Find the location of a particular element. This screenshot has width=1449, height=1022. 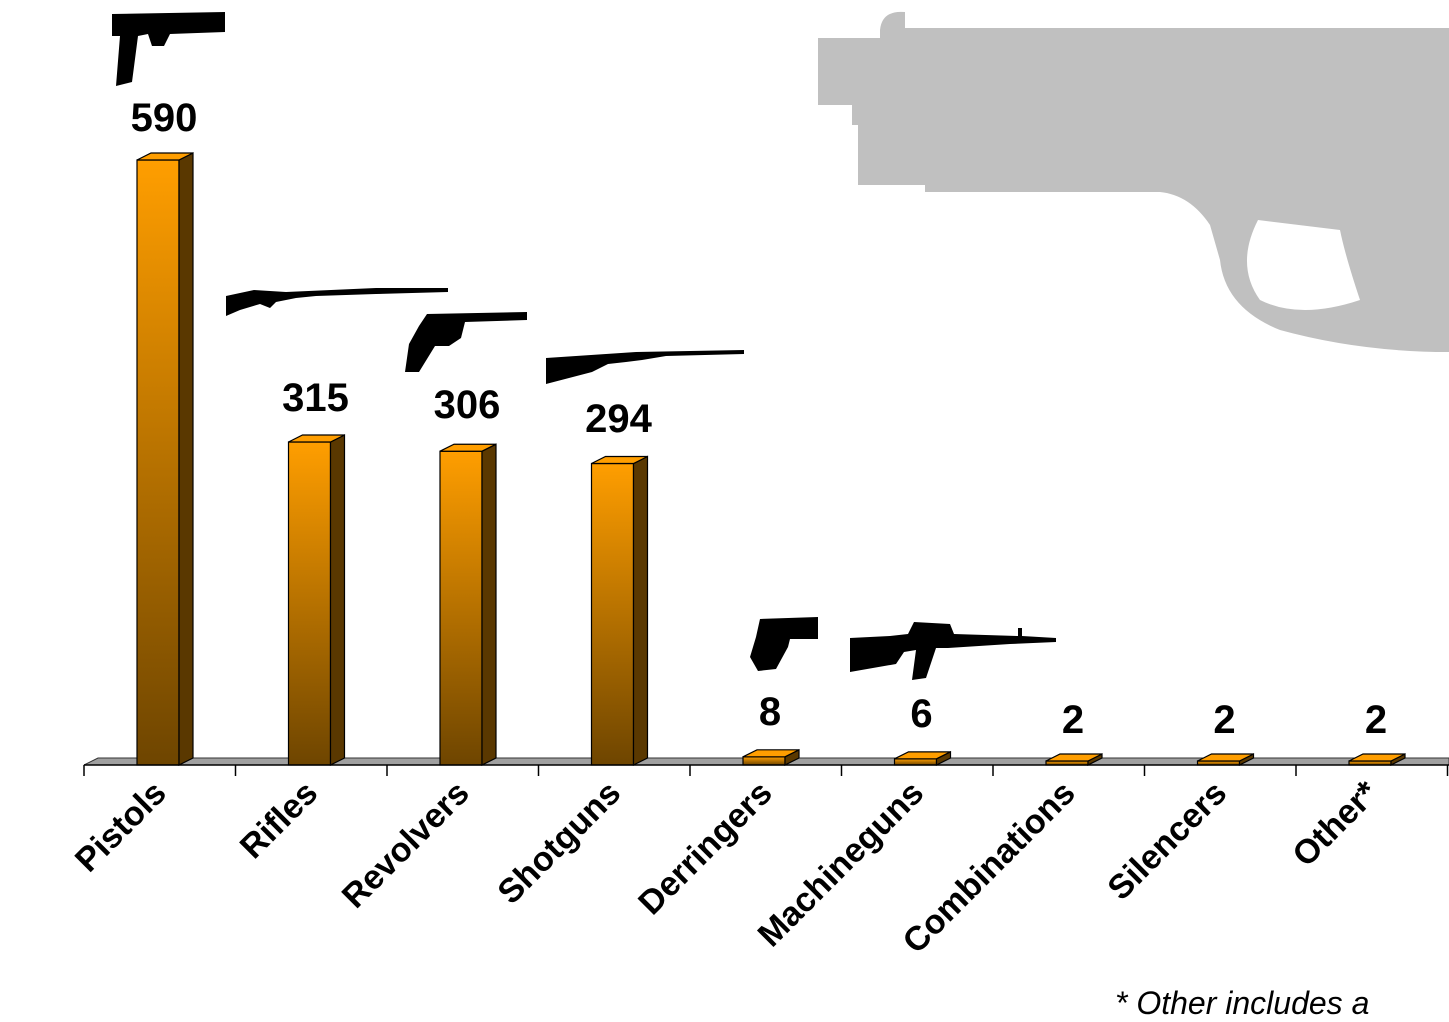

rifle-icon is located at coordinates (337, 302).